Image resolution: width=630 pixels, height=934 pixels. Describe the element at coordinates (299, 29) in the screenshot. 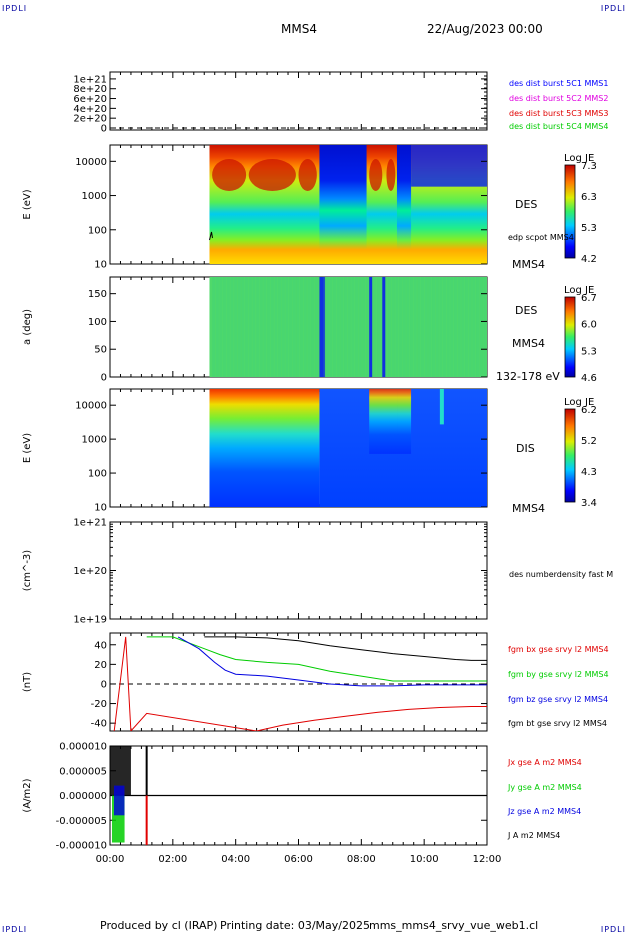

I see `spacecraft-title: MMS4` at that location.